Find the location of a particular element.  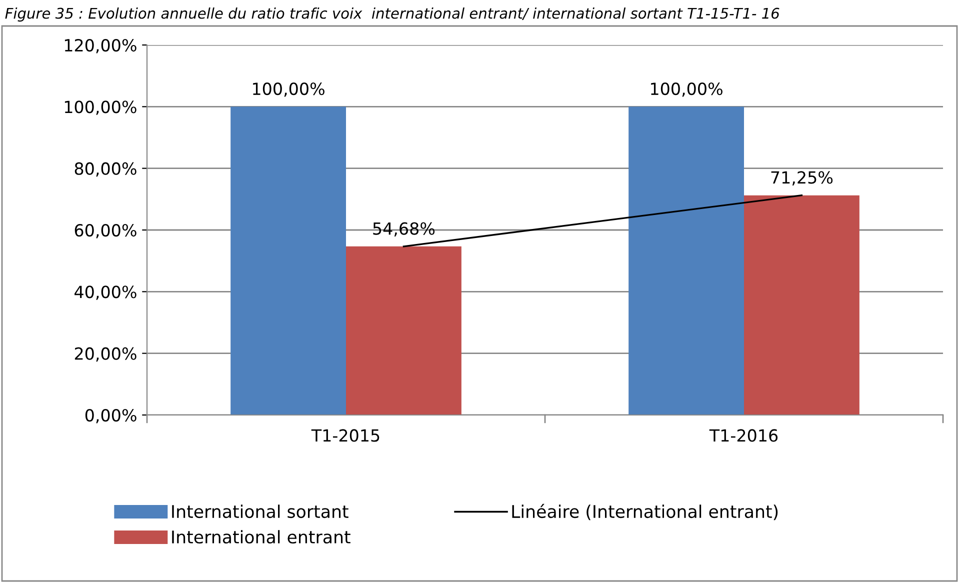

y-tick-label: 120,00% is located at coordinates (100, 46).